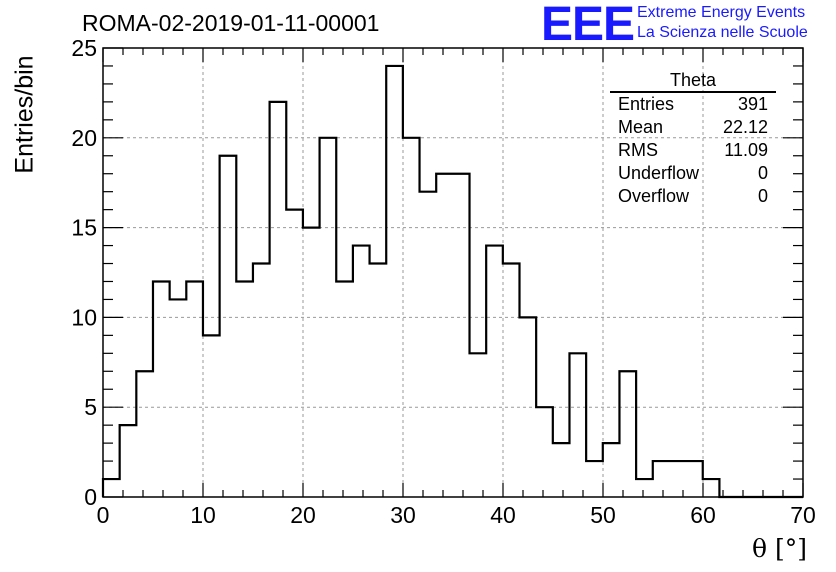  Describe the element at coordinates (403, 515) in the screenshot. I see `x-tick-label: 30` at that location.